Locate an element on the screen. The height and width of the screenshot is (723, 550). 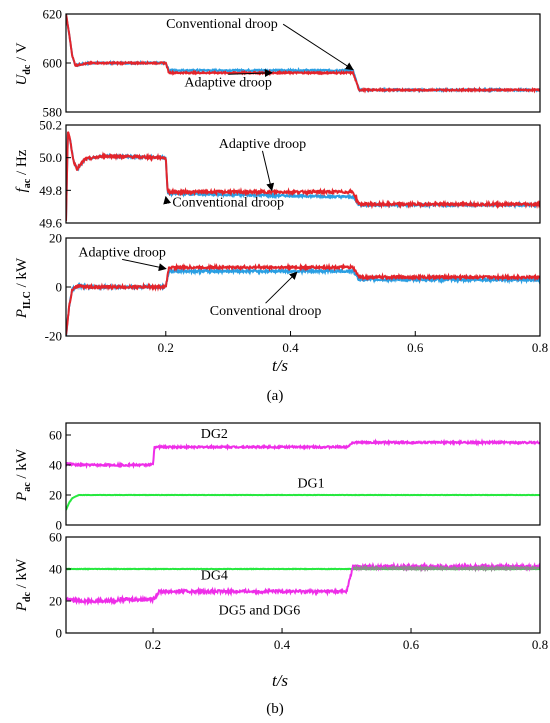
pac-ylabel: Pac / kW is located at coordinates (23, 475).